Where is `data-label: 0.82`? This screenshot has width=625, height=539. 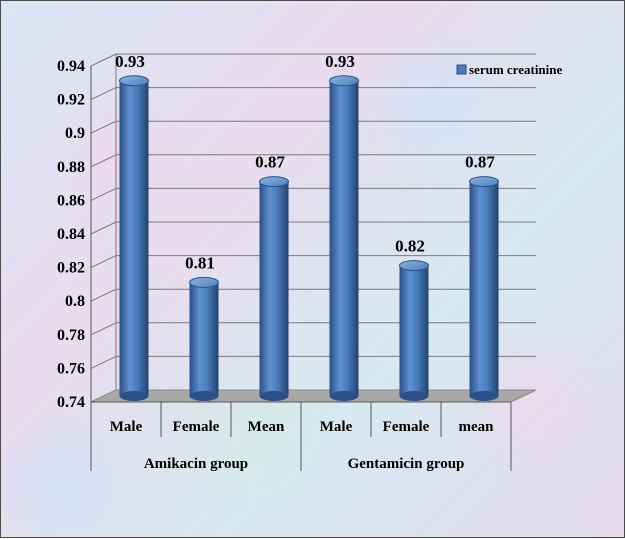
data-label: 0.82 is located at coordinates (410, 246).